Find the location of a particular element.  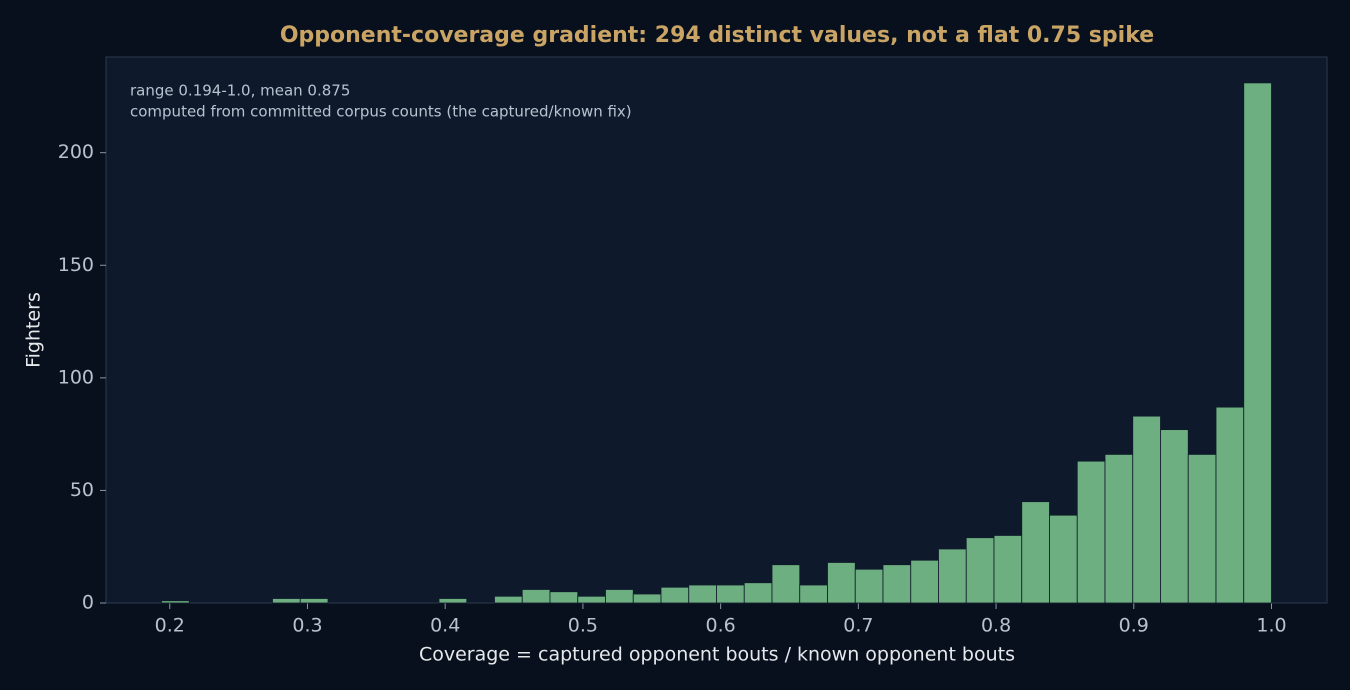

x-tick-label: 0.9 is located at coordinates (1134, 626).